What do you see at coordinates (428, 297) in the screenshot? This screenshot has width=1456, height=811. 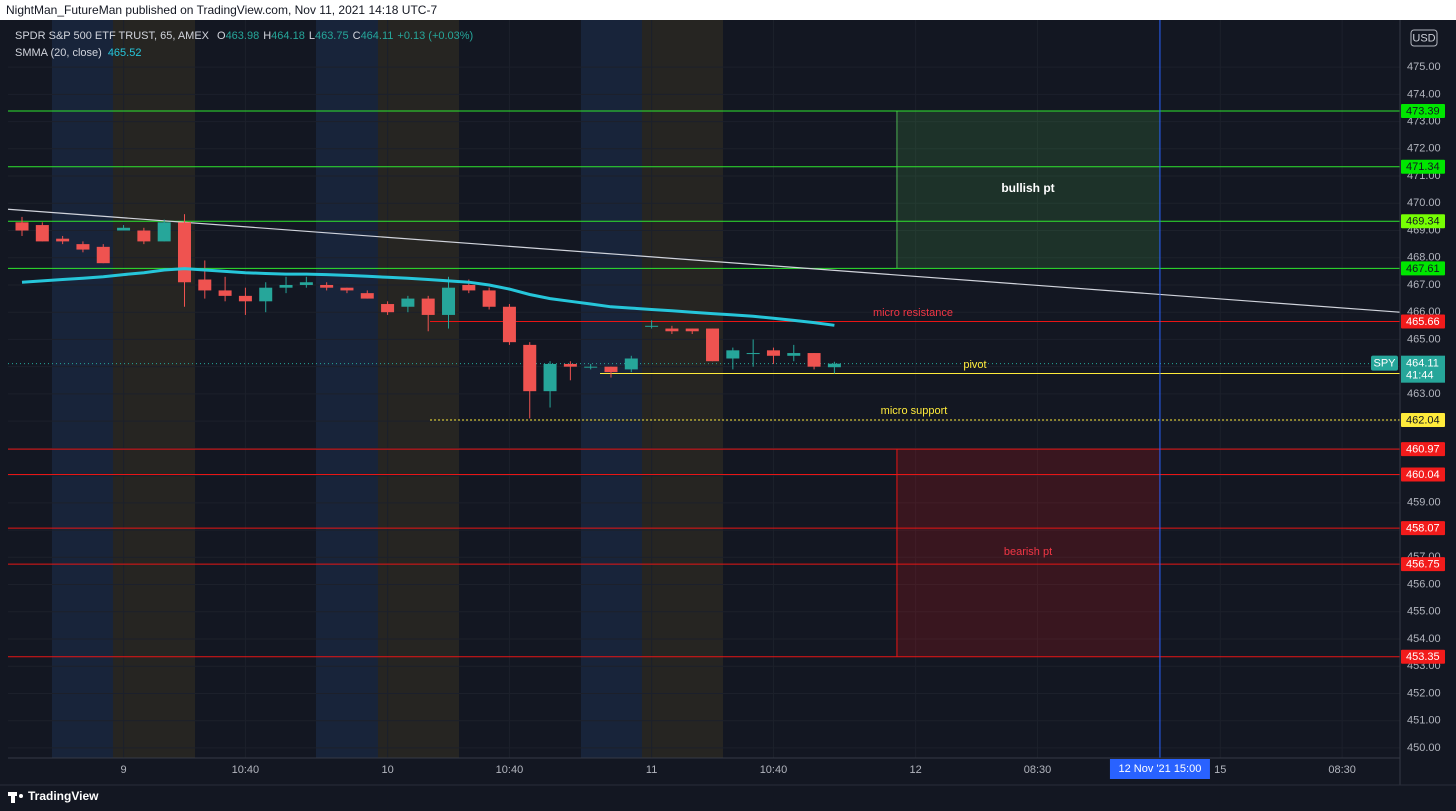 I see `indicator-line` at bounding box center [428, 297].